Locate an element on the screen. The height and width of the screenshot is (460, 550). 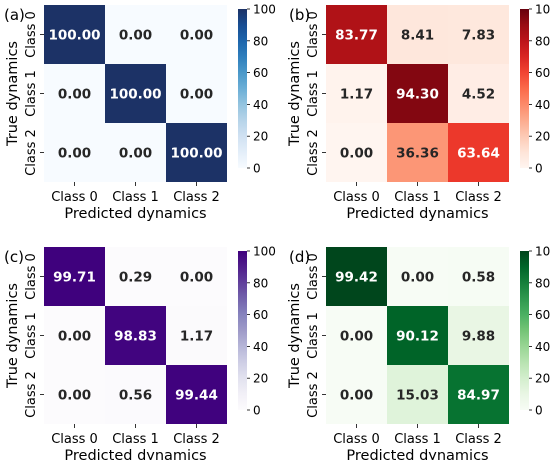
cell-value-label: 83.77 is located at coordinates (356, 36).